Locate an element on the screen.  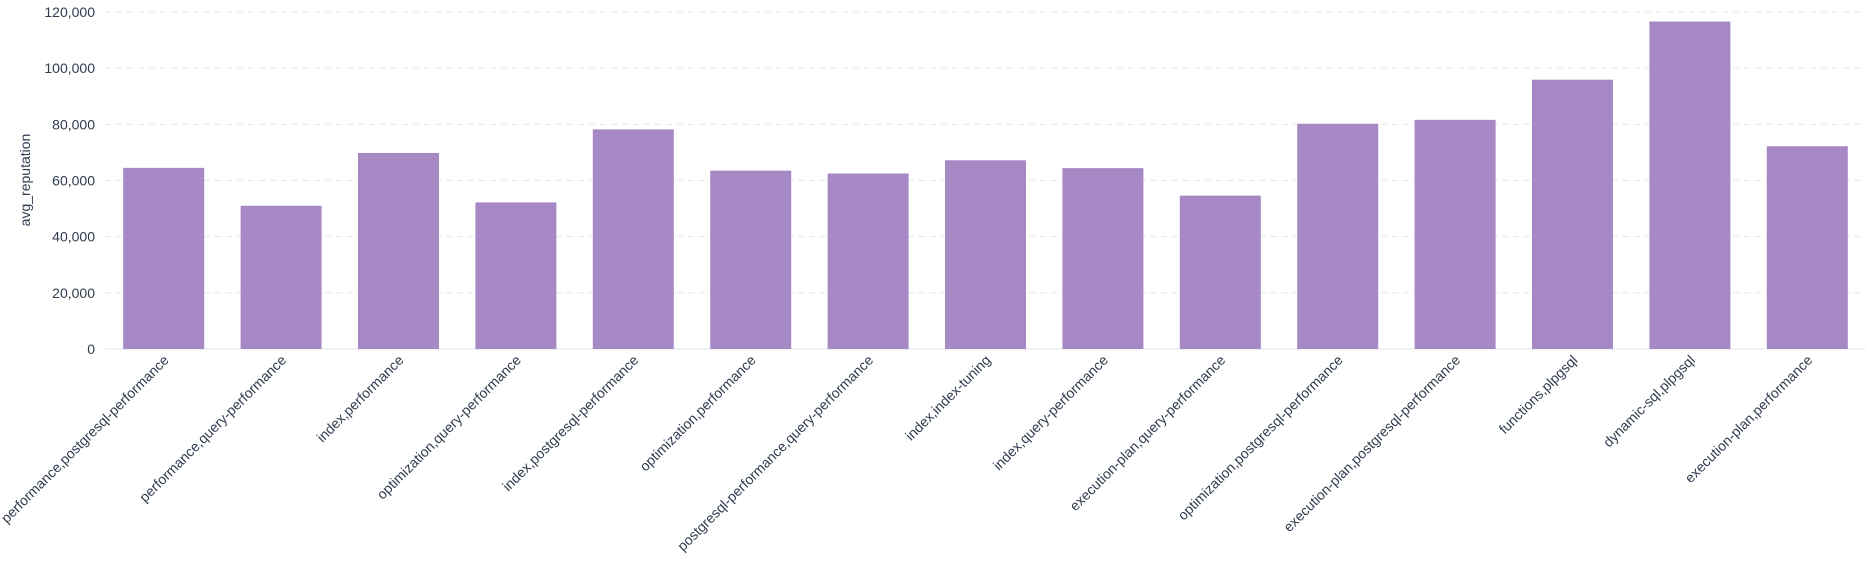
x-tick-label: index,postgresql-performance is located at coordinates (570, 423).